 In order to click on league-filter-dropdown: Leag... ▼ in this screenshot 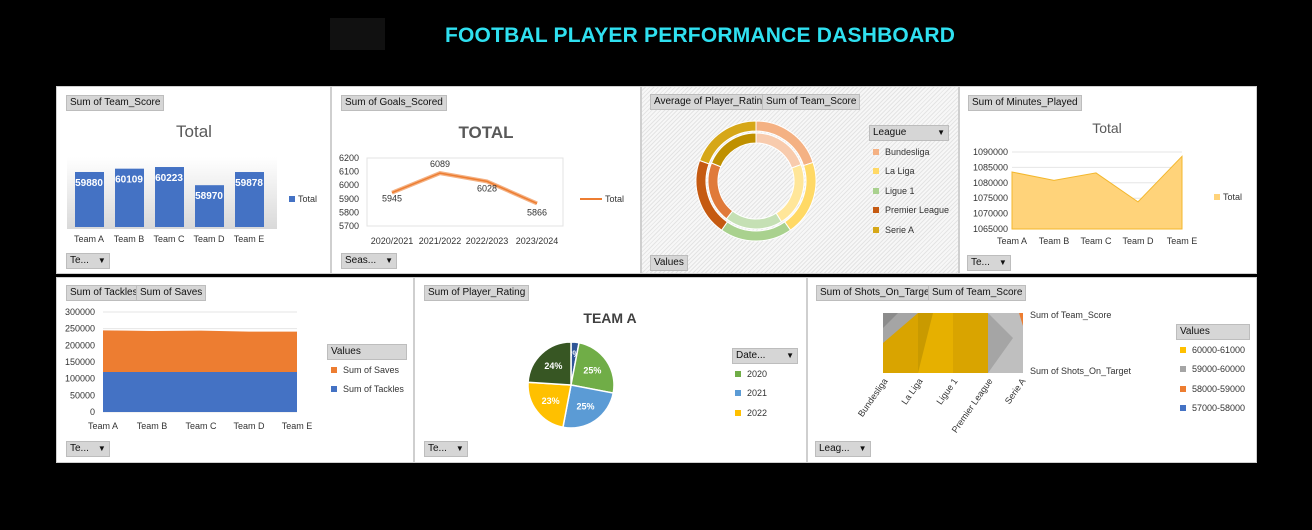, I will do `click(843, 449)`.